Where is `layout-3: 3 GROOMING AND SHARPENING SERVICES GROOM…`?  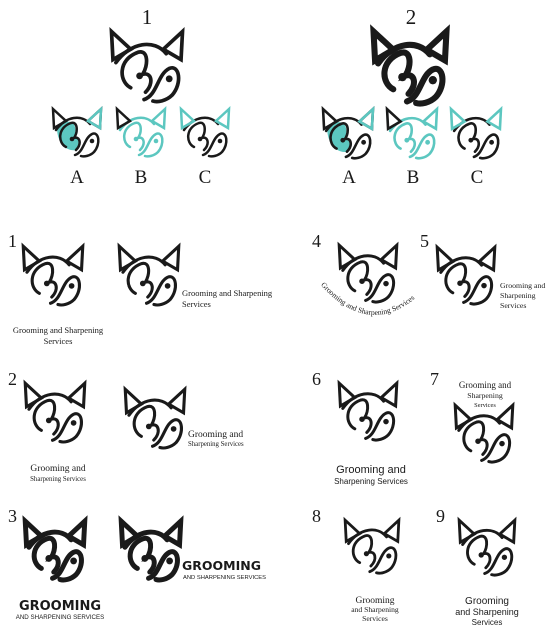
layout-3: 3 GROOMING AND SHARPENING SERVICES GROOM… is located at coordinates (137, 563).